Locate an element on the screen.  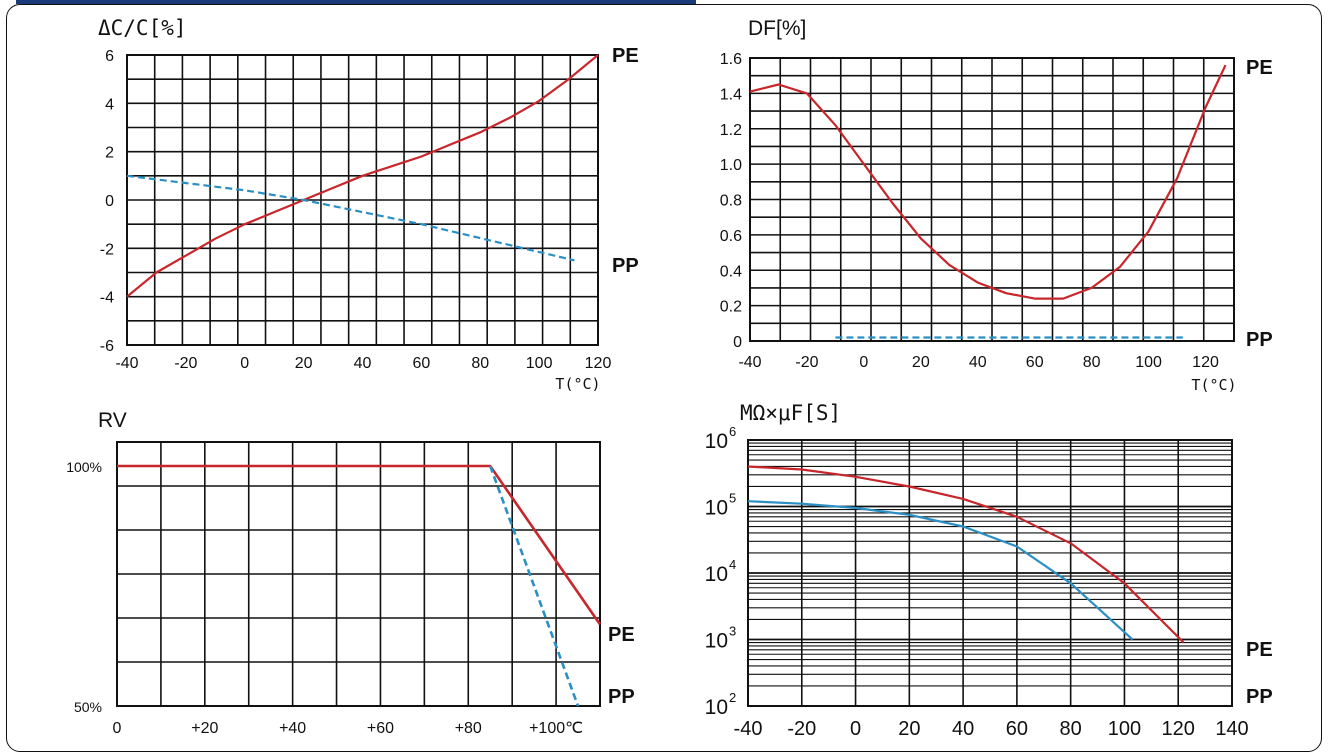
y-tick-label: 1.4 is located at coordinates (731, 94).